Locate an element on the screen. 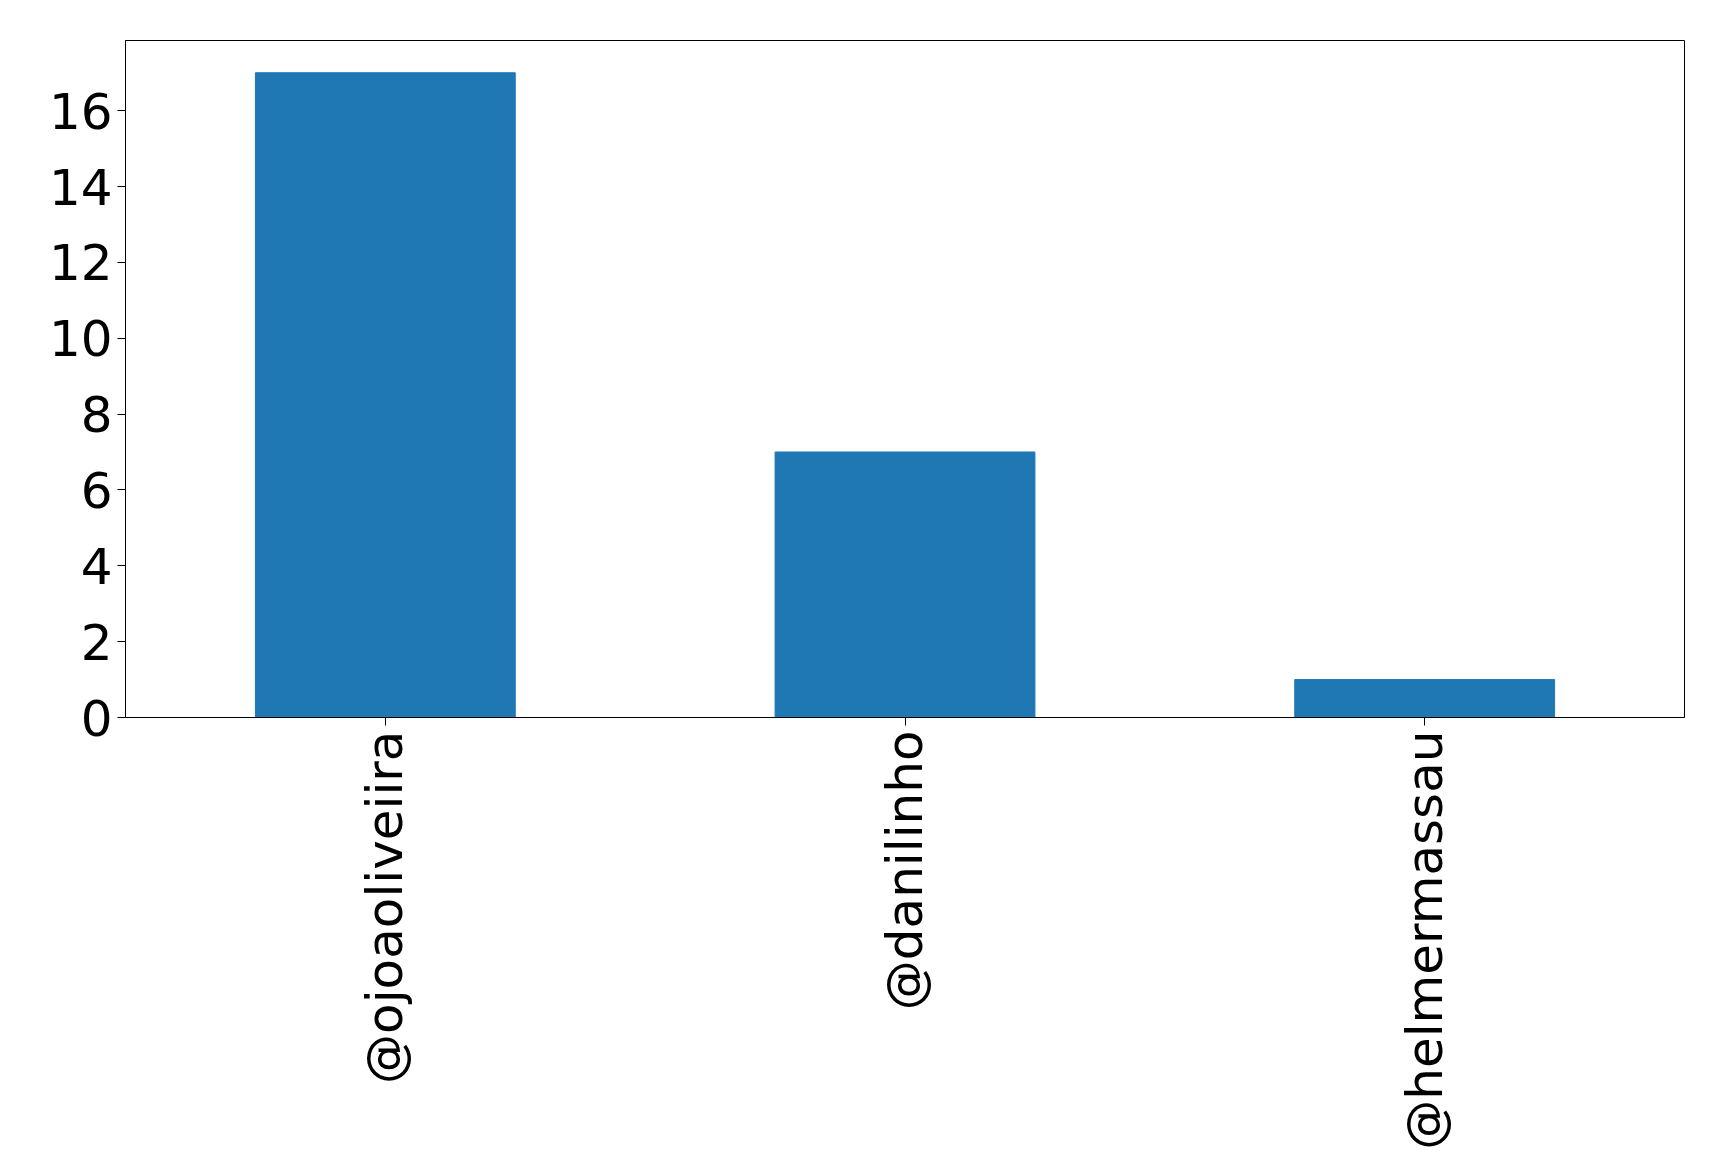 This screenshot has height=1152, width=1719. y-tick-label: 6 is located at coordinates (96, 490).